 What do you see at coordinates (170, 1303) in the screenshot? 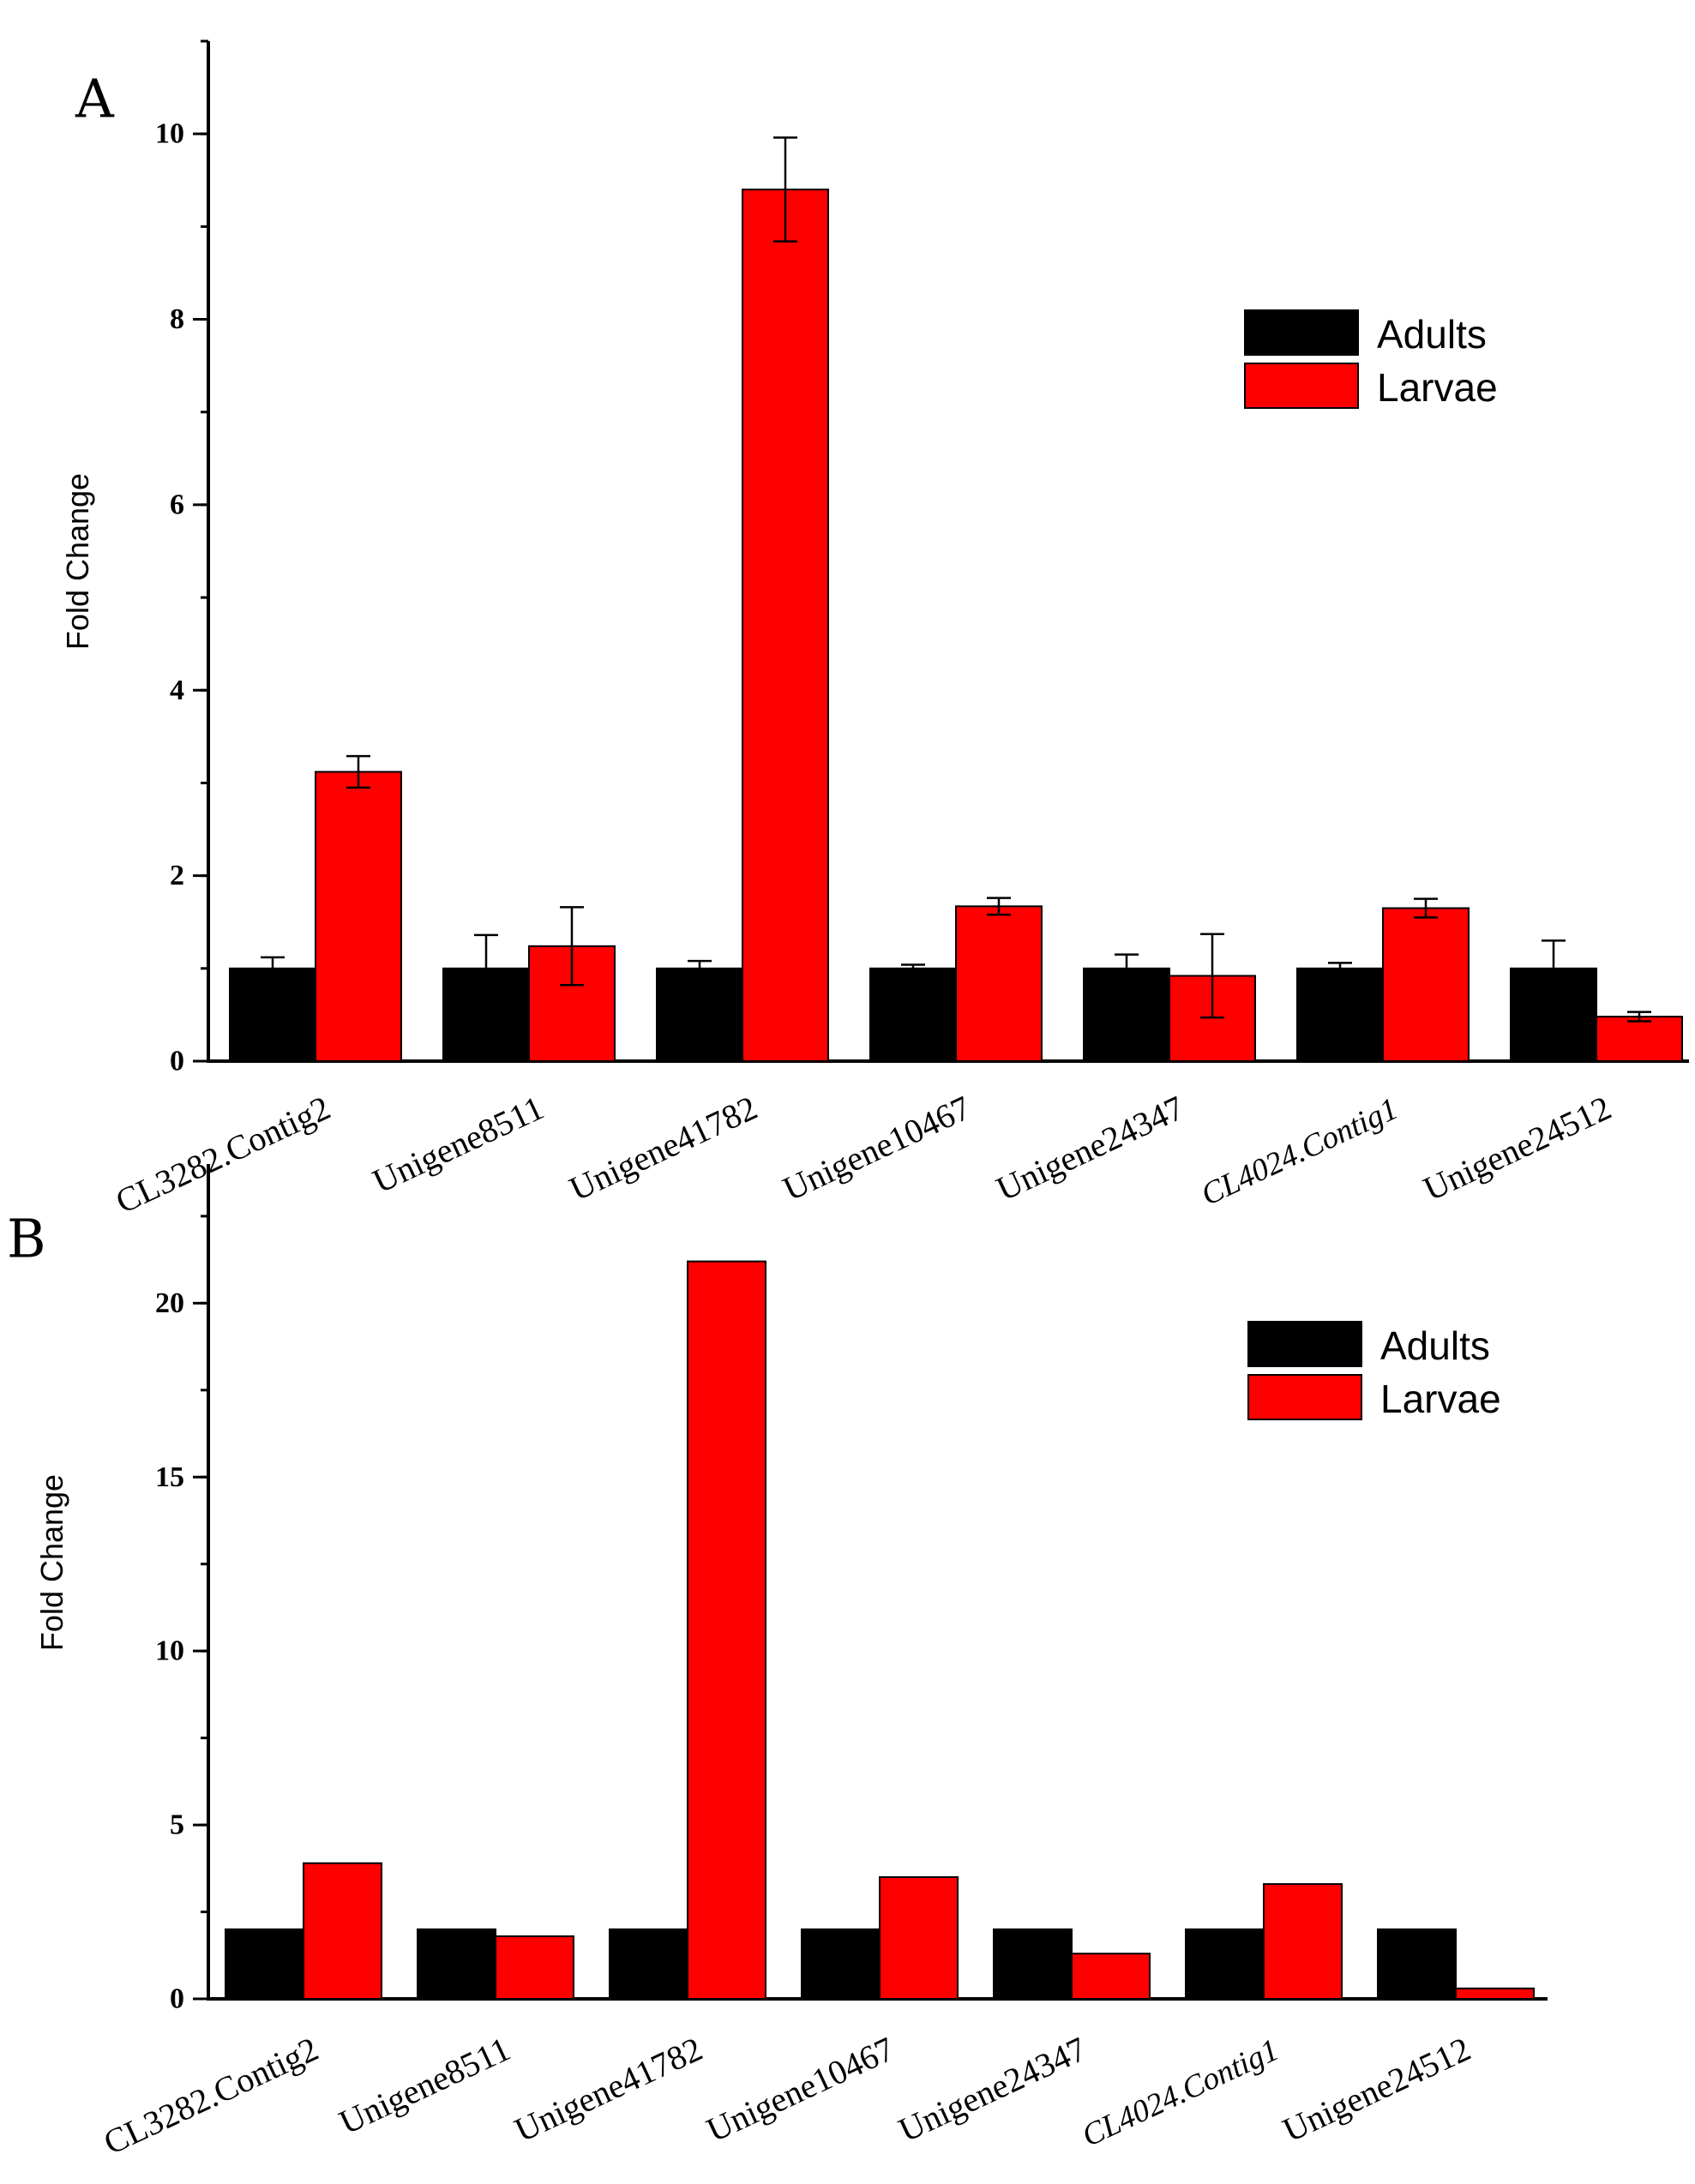
I see `y-tick-label: 20` at bounding box center [170, 1303].